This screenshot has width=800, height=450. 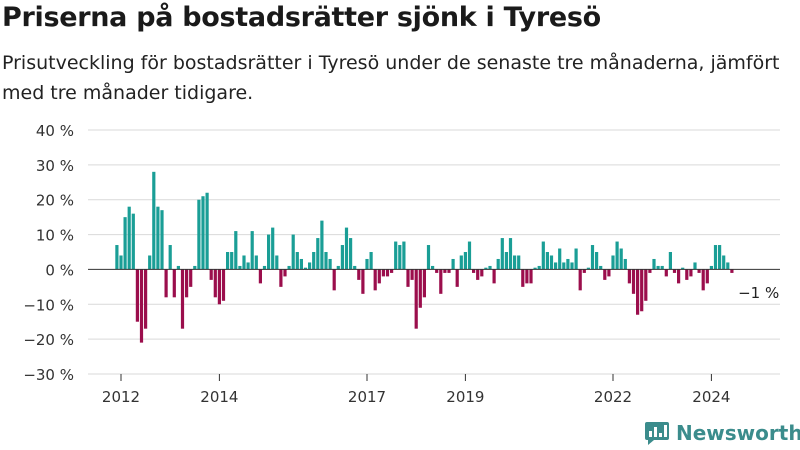 I want to click on x-tick-label: 2012, so click(x=121, y=396).